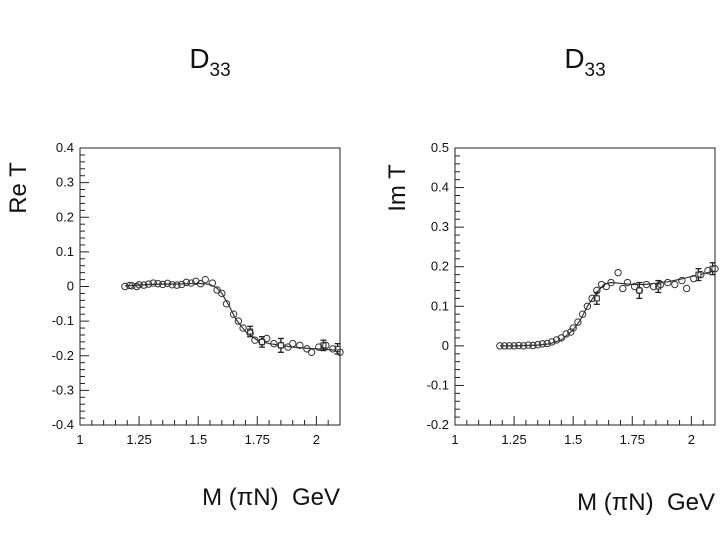 Image resolution: width=720 pixels, height=540 pixels. What do you see at coordinates (440, 147) in the screenshot?
I see `y-tick-label: 0.5` at bounding box center [440, 147].